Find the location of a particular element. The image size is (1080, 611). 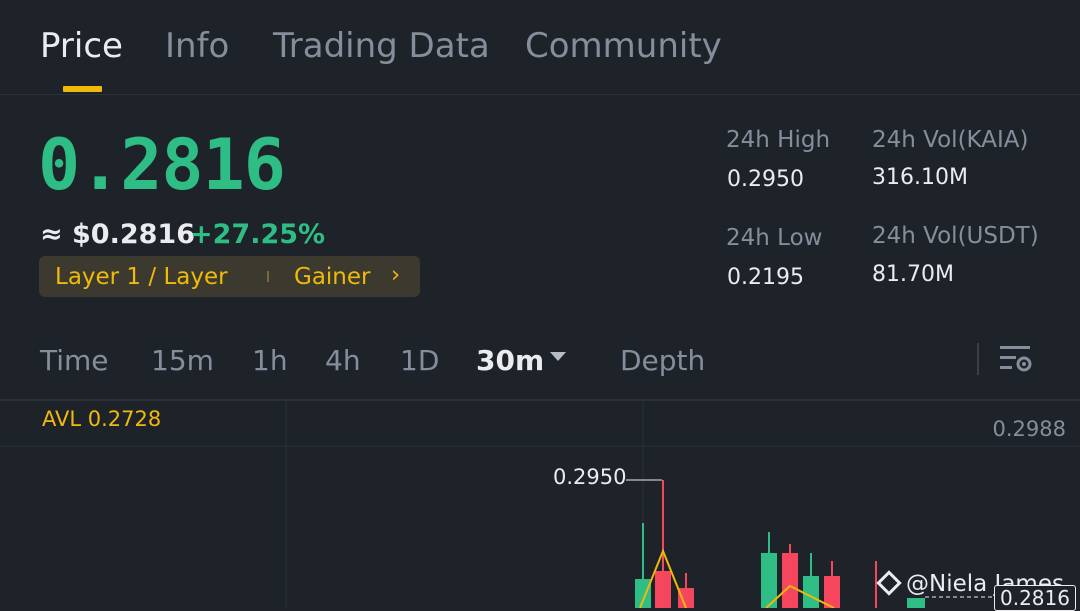

vol-quote-label: 24h Vol(USDT) is located at coordinates (955, 236).